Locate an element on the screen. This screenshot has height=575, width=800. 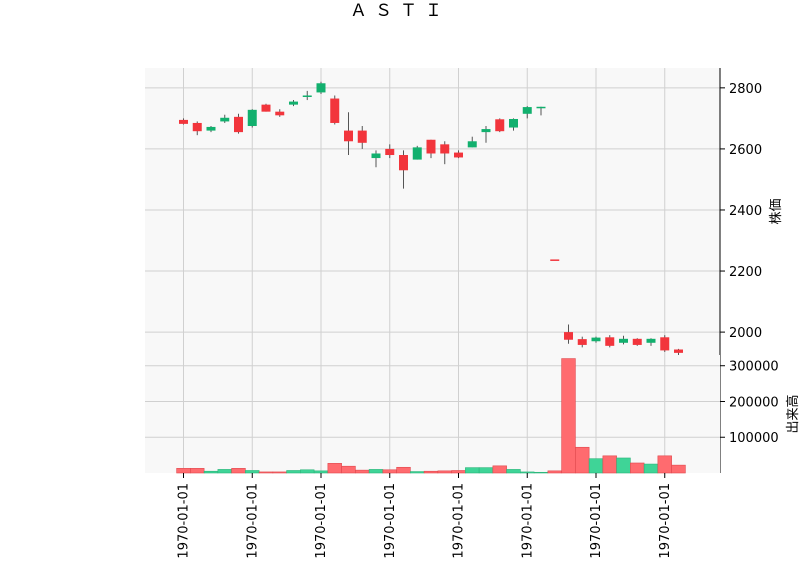
price-axis-ticks: 2000 2200 2400 2600 2800 is located at coordinates (740, 270).